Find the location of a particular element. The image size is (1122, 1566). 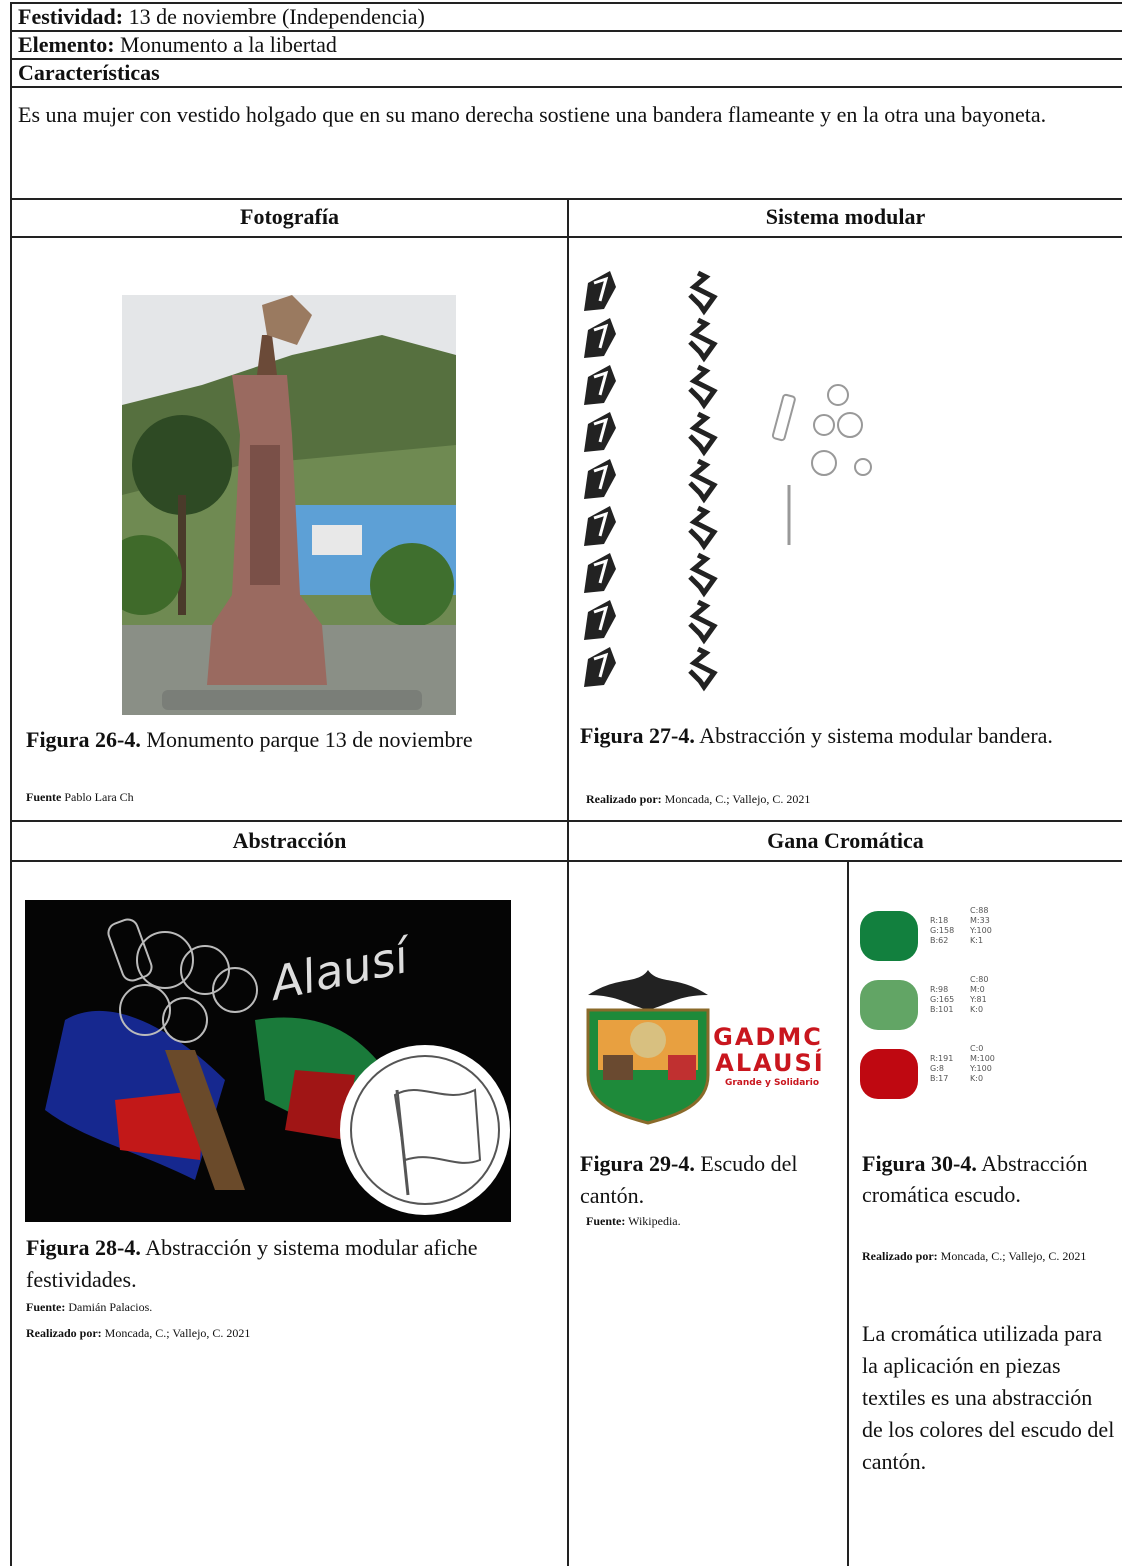

photo is located at coordinates (289, 505).